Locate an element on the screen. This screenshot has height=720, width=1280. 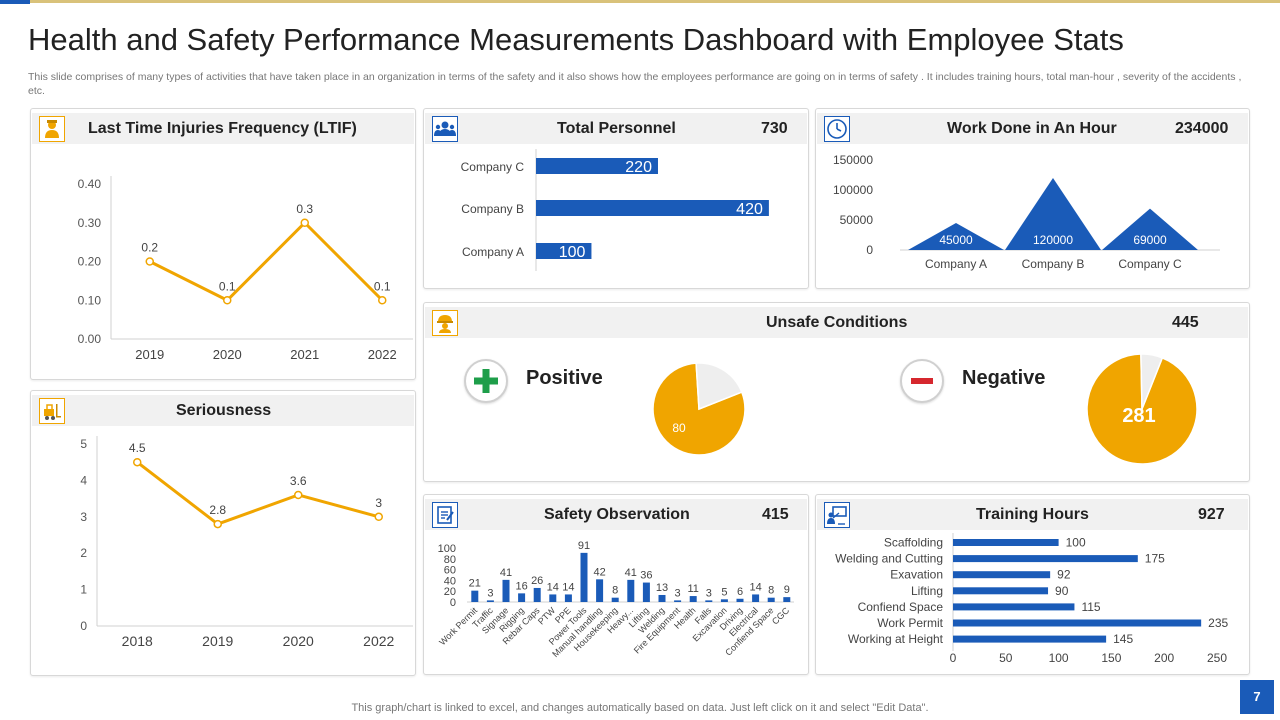
training-category-label: Welding and Cutting is located at coordinates (889, 559).